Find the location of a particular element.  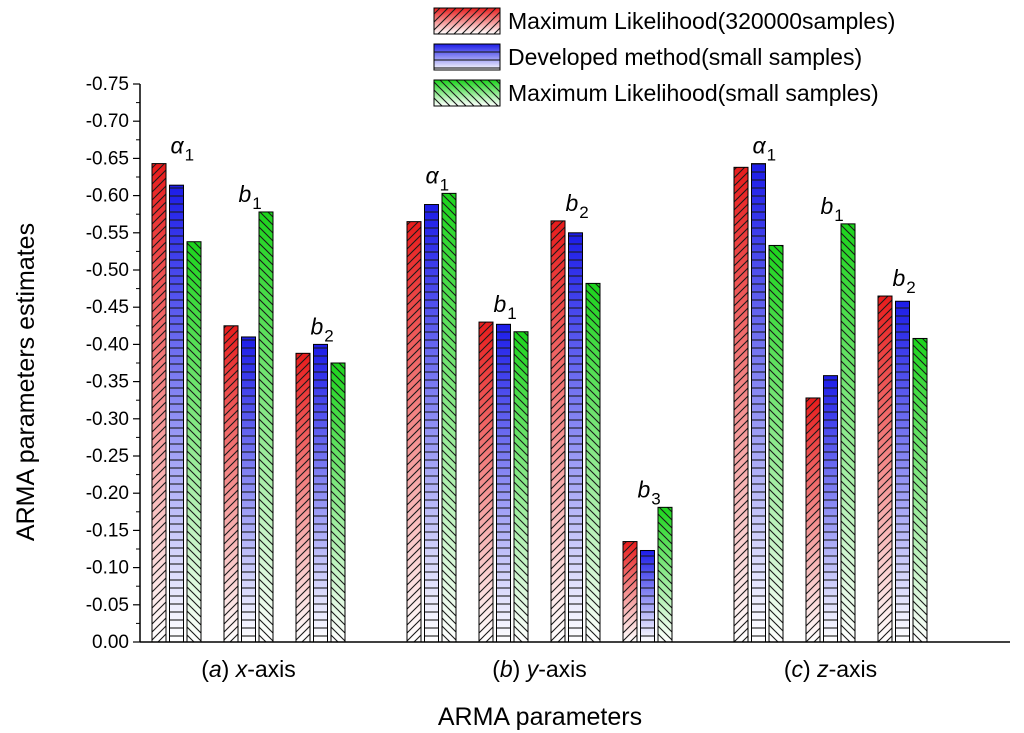

y-tick-label: -0.10 is located at coordinates (107, 568).